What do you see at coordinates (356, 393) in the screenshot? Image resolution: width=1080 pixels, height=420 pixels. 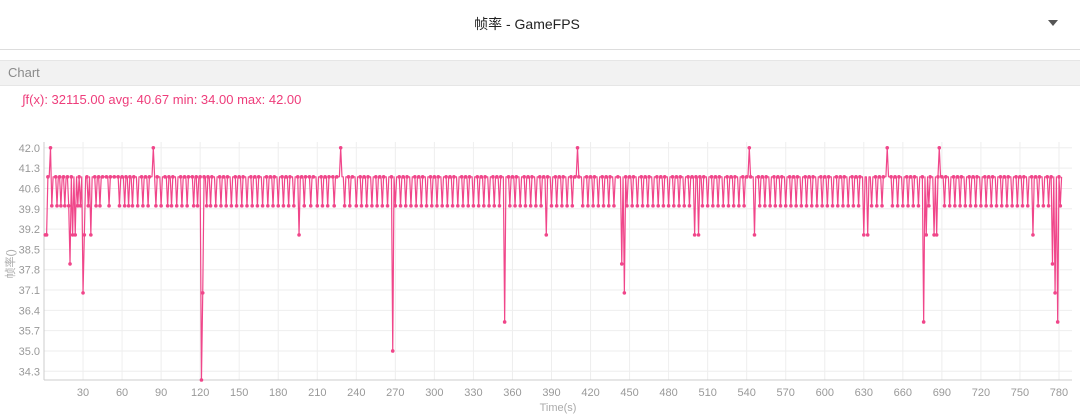 I see `x-tick-label: 240` at bounding box center [356, 393].